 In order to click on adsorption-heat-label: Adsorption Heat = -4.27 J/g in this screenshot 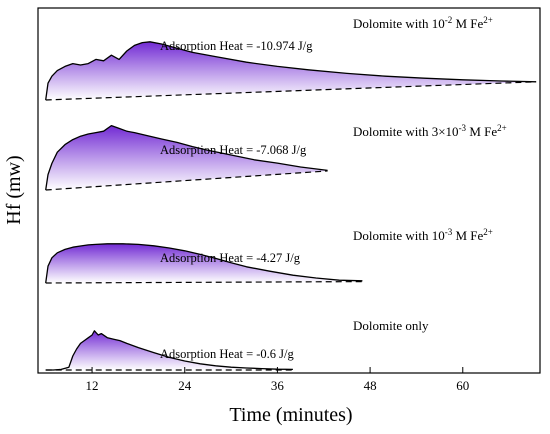, I will do `click(230, 258)`.